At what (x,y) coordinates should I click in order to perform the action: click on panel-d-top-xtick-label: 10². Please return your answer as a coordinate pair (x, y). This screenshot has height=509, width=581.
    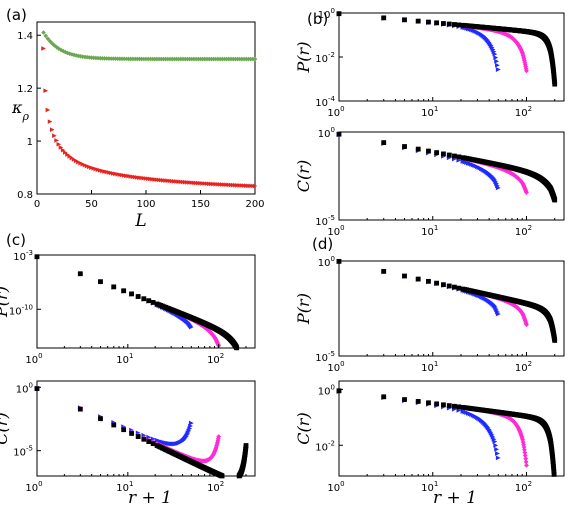
    Looking at the image, I should click on (523, 367).